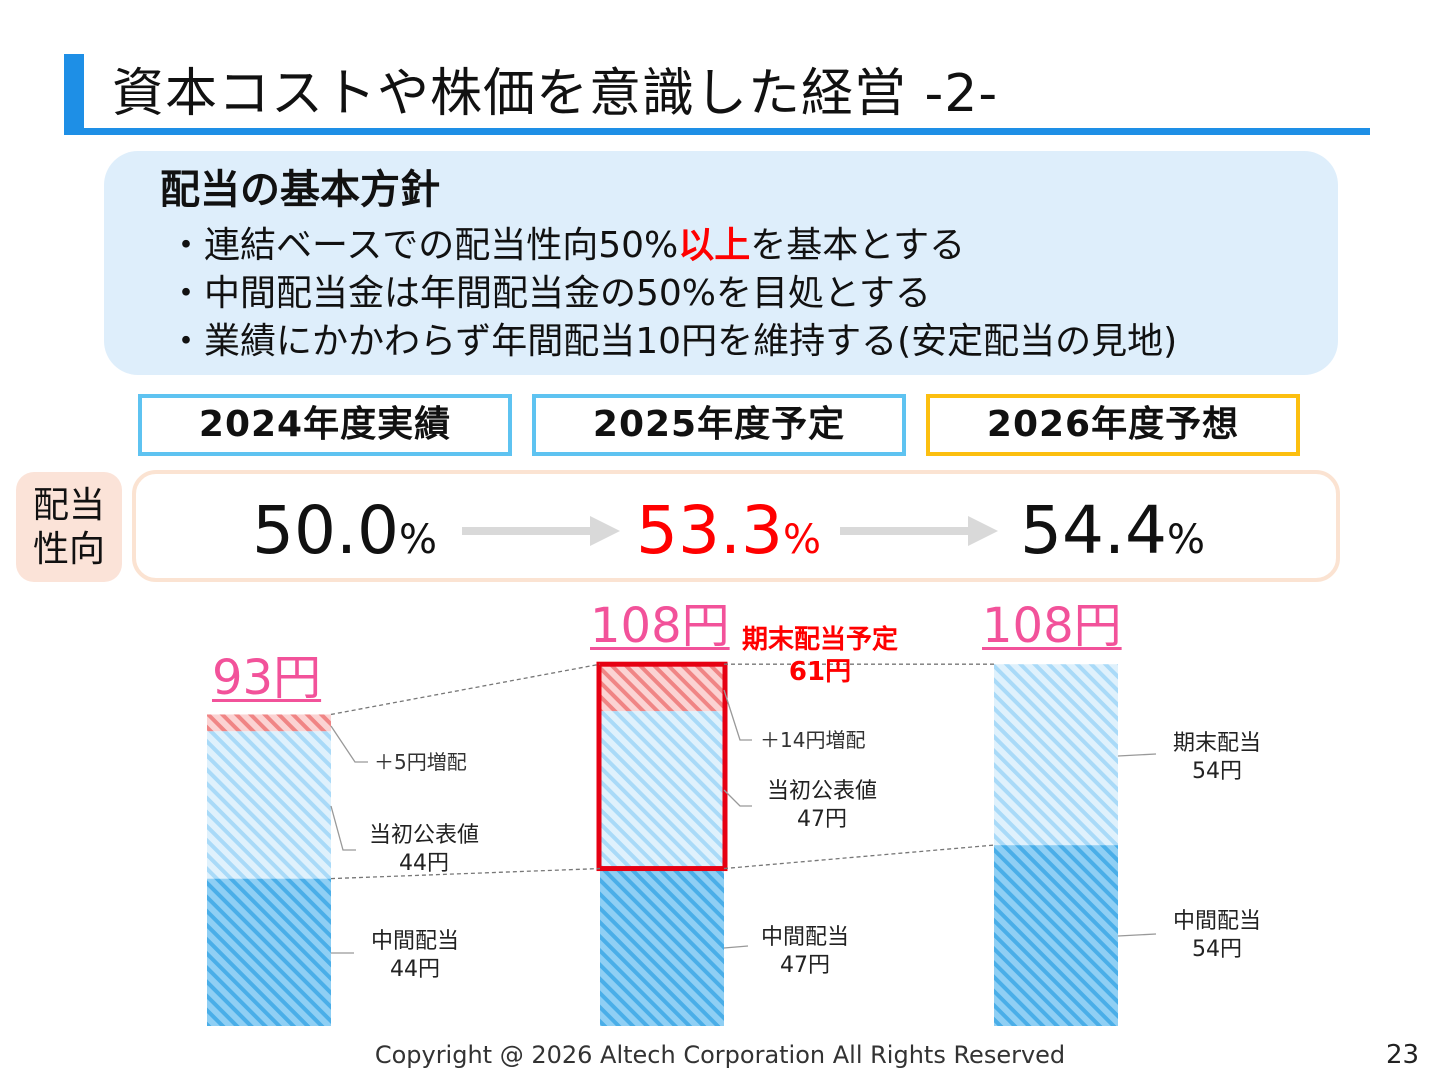 This screenshot has height=1080, width=1440. What do you see at coordinates (660, 626) in the screenshot?
I see `total-dividend-2025: 108円` at bounding box center [660, 626].